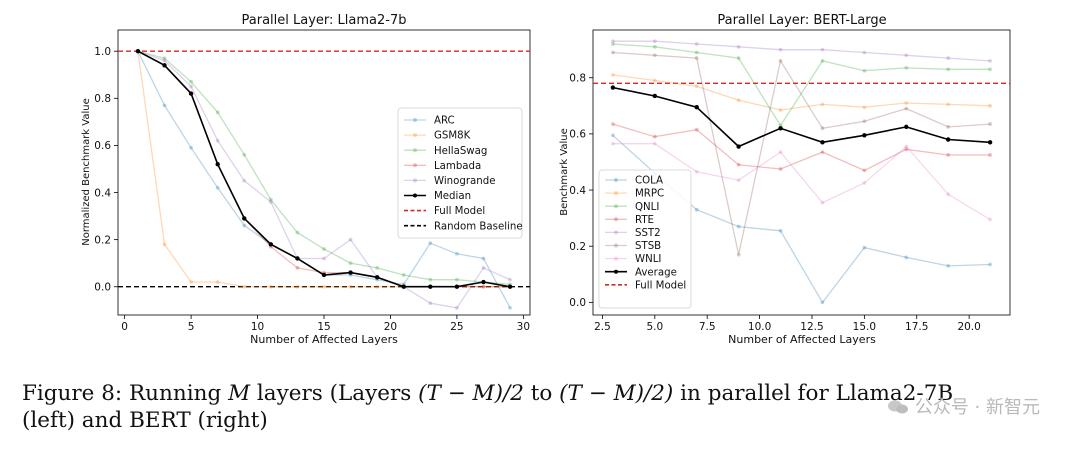 The width and height of the screenshot is (1080, 452). What do you see at coordinates (102, 288) in the screenshot?
I see `left-ytick-label: 0.0` at bounding box center [102, 288].